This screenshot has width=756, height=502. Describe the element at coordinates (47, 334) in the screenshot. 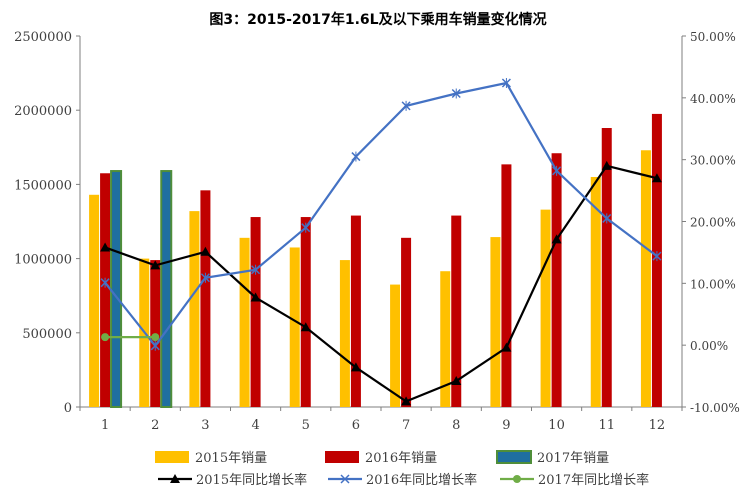

I see `y-left-tick-label: 500000` at that location.